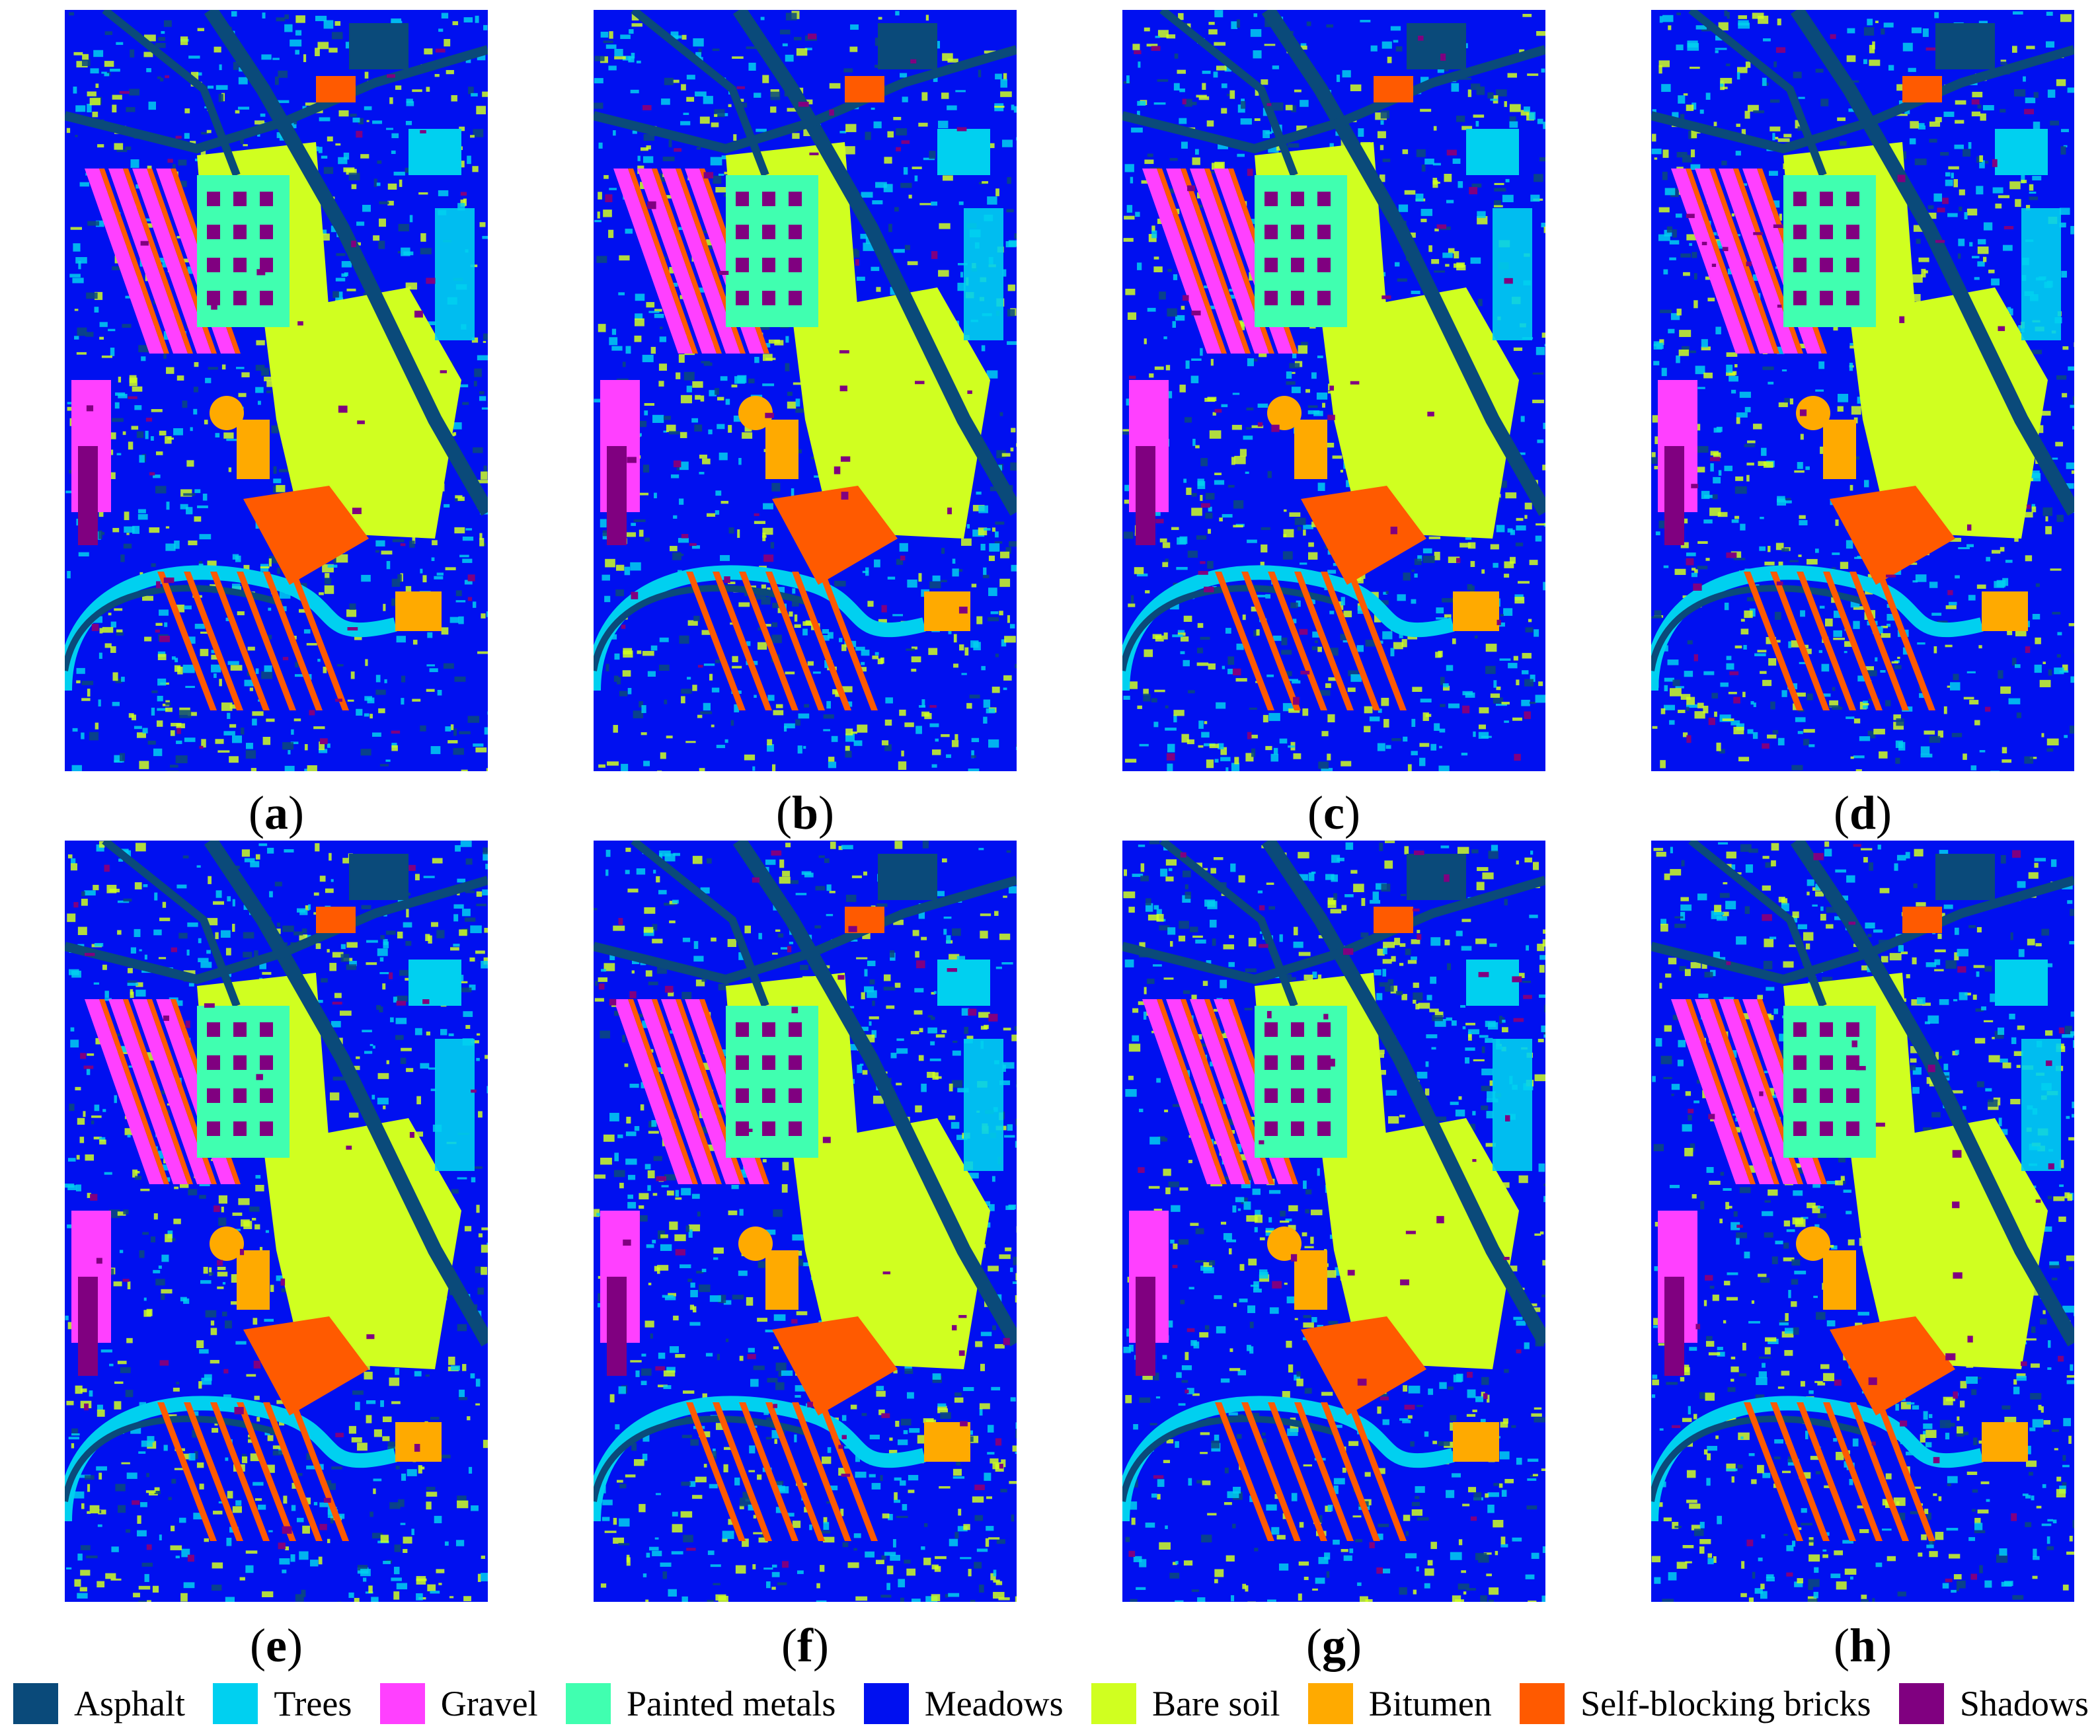  Describe the element at coordinates (1430, 1703) in the screenshot. I see `legend-label: Bitumen` at that location.